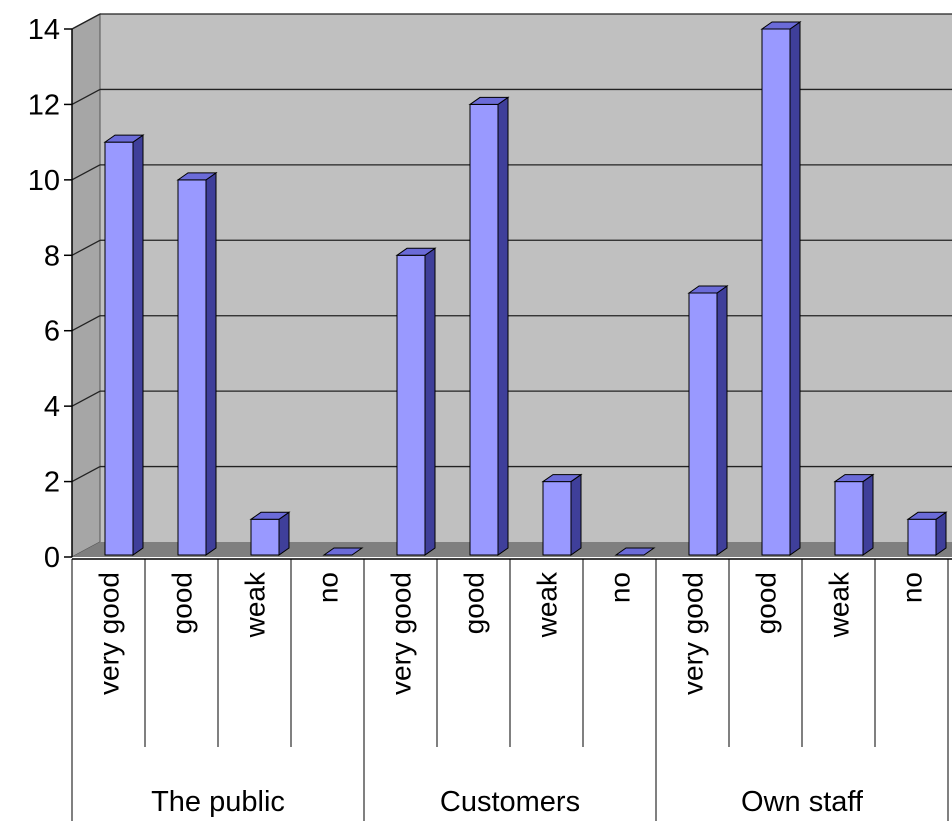 The height and width of the screenshot is (826, 952). What do you see at coordinates (52, 558) in the screenshot?
I see `y-tick-label: 0` at bounding box center [52, 558].